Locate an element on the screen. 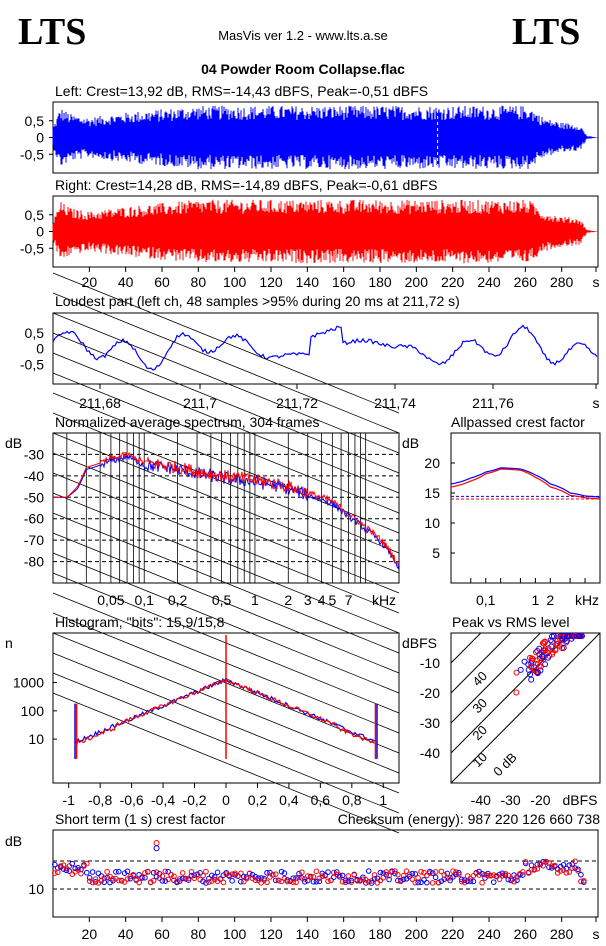 The image size is (606, 946). loudest-xtick-label: 211,72 is located at coordinates (297, 403).